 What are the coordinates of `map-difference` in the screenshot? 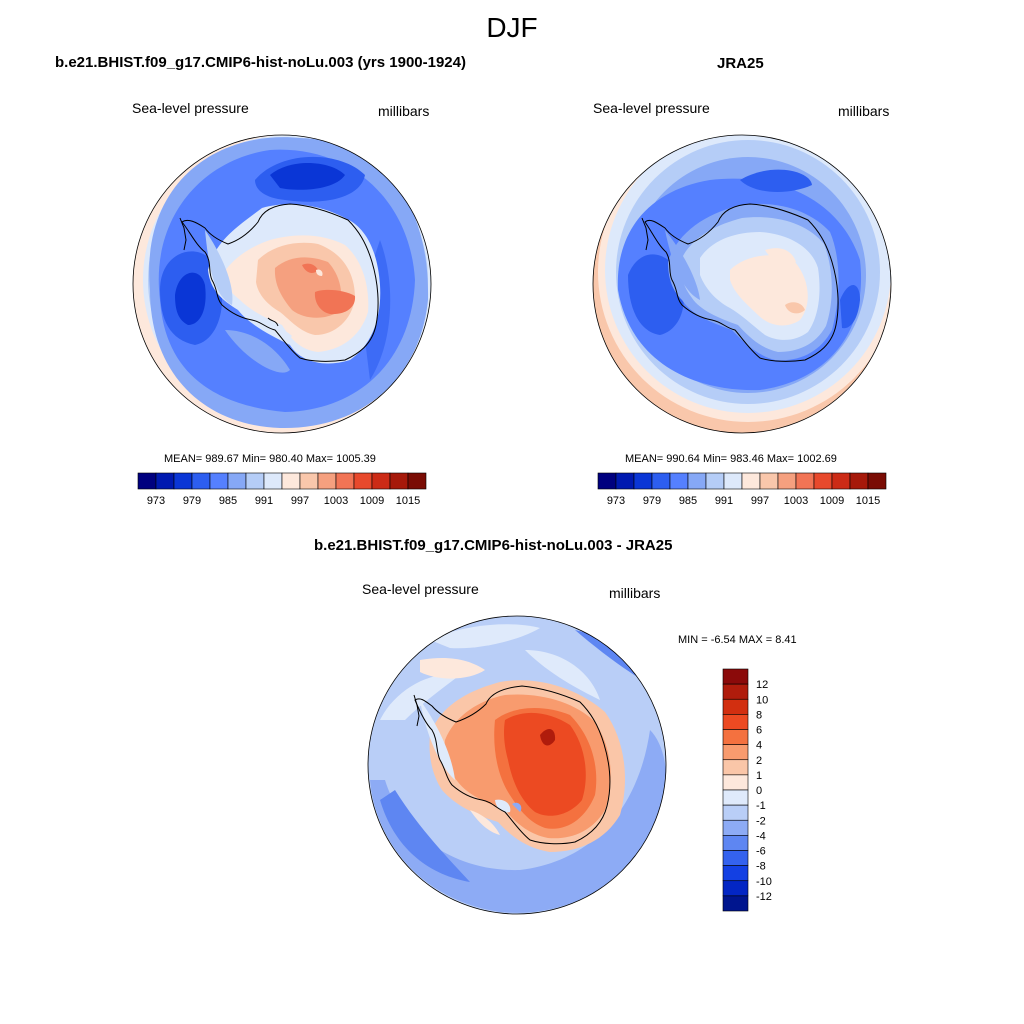 It's located at (517, 765).